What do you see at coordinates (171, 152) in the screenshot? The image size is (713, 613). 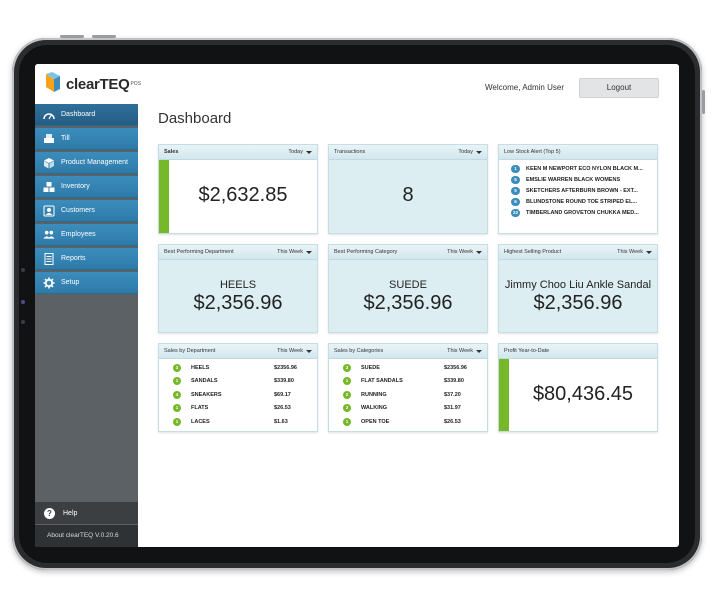 I see `card-title: Sales` at bounding box center [171, 152].